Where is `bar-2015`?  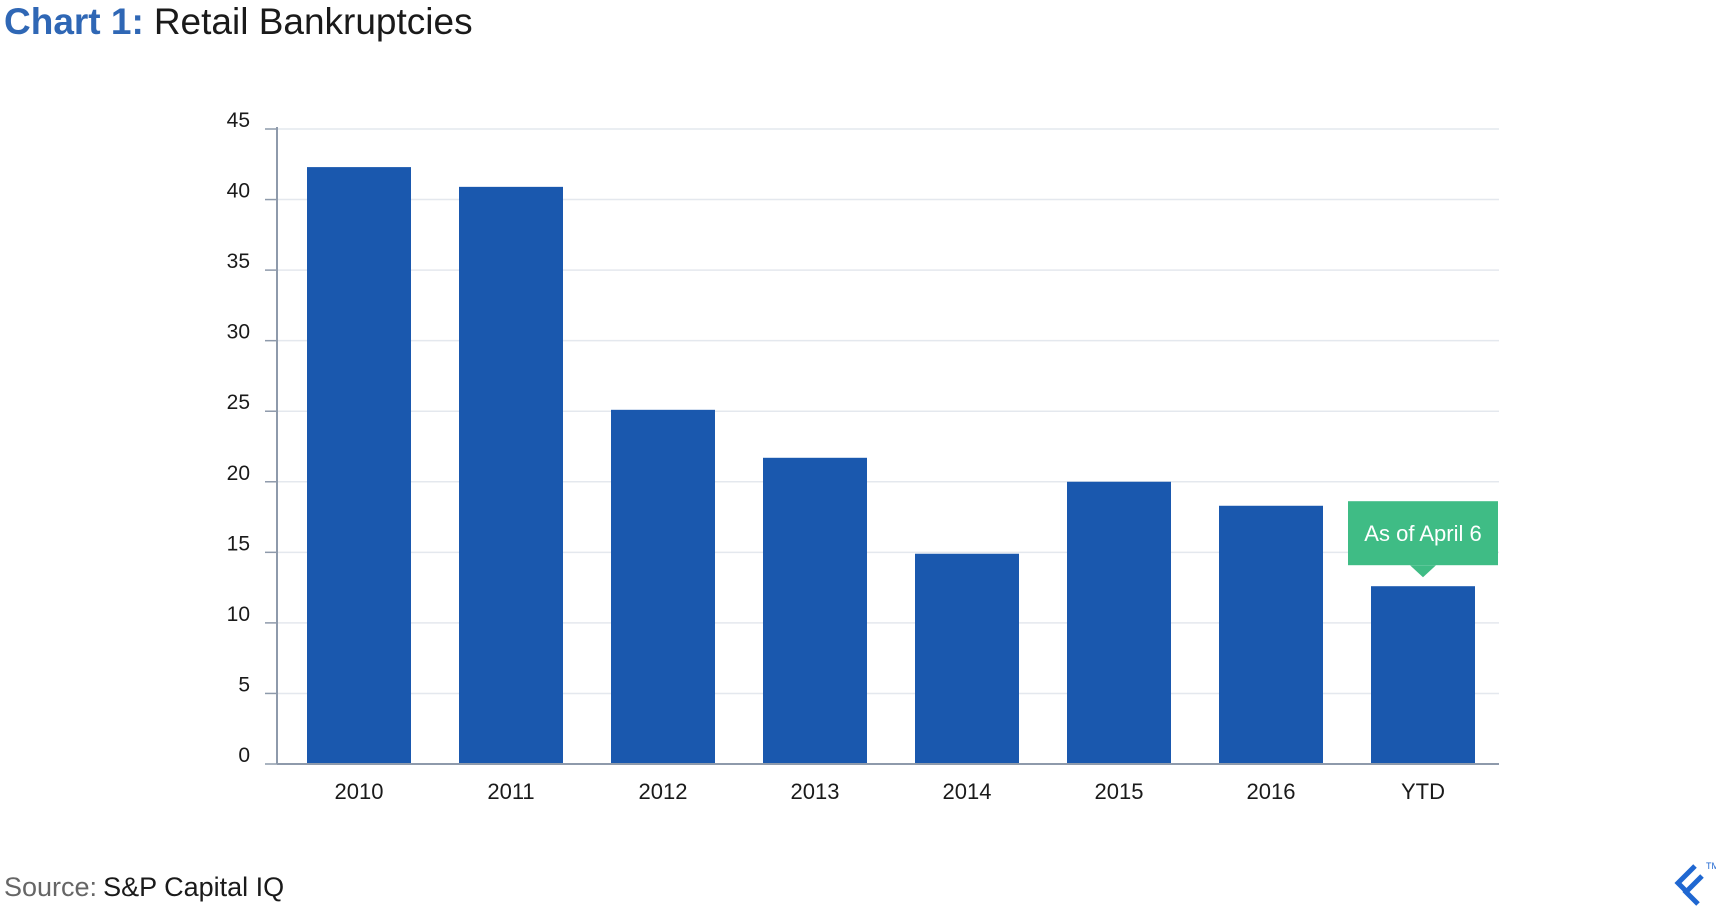
bar-2015 is located at coordinates (1119, 622).